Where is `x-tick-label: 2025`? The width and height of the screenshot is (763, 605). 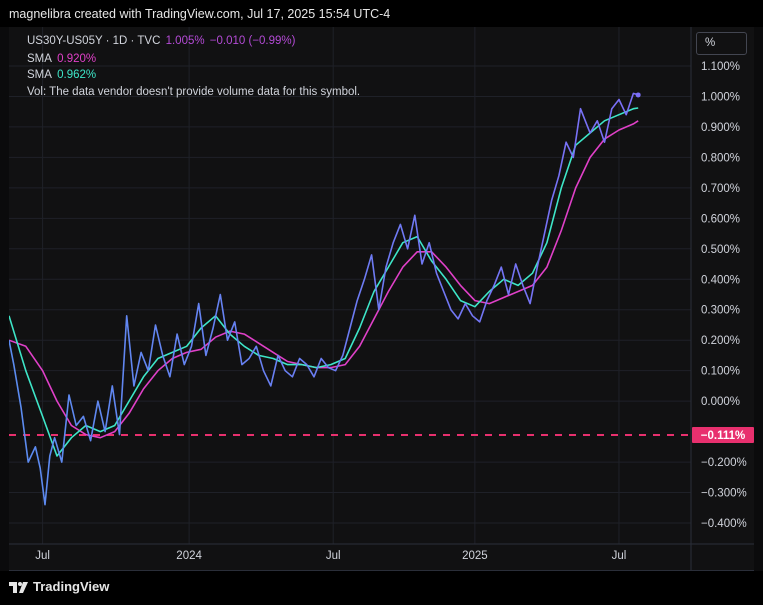
x-tick-label: 2025 is located at coordinates (475, 556).